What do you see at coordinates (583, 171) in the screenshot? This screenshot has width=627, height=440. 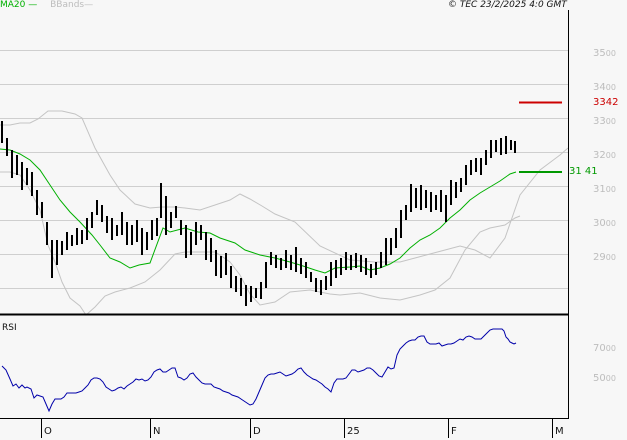 I see `ma-last-marker-label: 31 41` at bounding box center [583, 171].